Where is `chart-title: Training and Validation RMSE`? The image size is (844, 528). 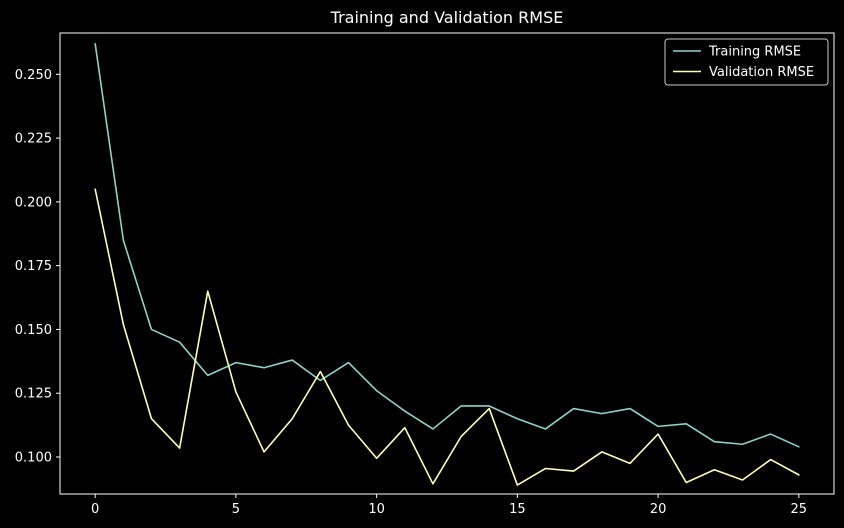 chart-title: Training and Validation RMSE is located at coordinates (447, 17).